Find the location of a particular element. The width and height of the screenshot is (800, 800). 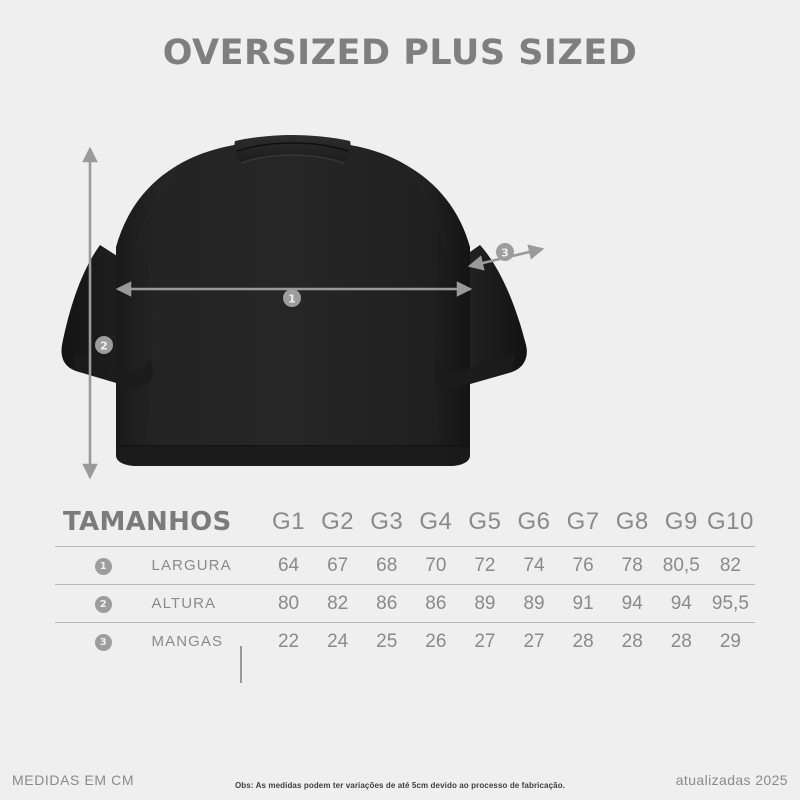

table-header-row: TAMANHOS G1 G2 G3 G4 G5 G6 G7 G8 G9 G10 is located at coordinates (405, 522).